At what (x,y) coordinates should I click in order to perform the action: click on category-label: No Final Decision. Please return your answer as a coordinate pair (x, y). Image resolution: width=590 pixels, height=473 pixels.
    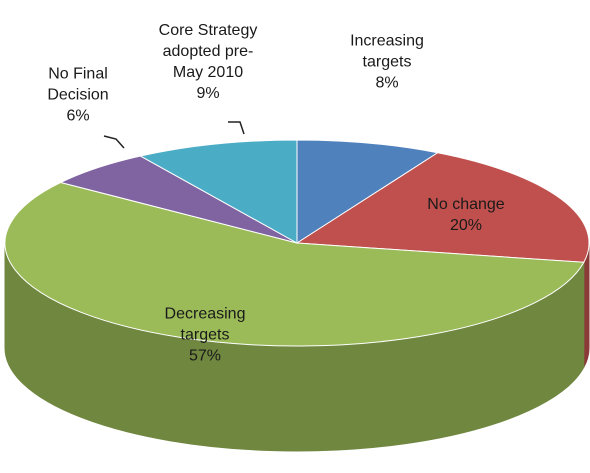
    Looking at the image, I should click on (78, 84).